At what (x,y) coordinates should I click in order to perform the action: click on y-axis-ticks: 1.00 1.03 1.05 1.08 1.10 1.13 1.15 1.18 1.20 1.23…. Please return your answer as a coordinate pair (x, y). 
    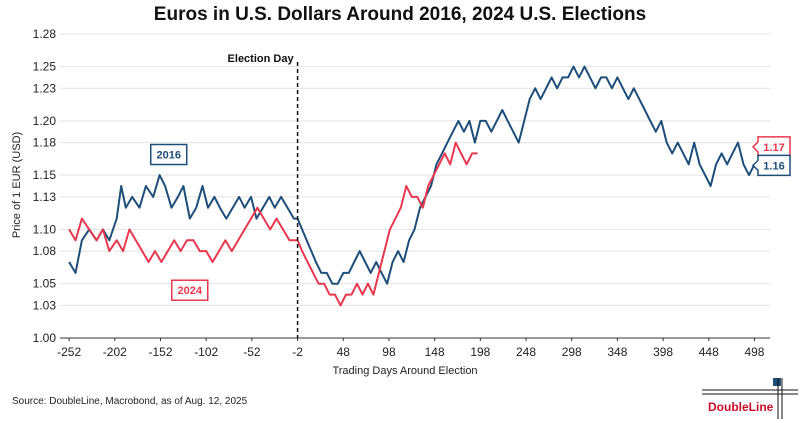
    Looking at the image, I should click on (45, 186).